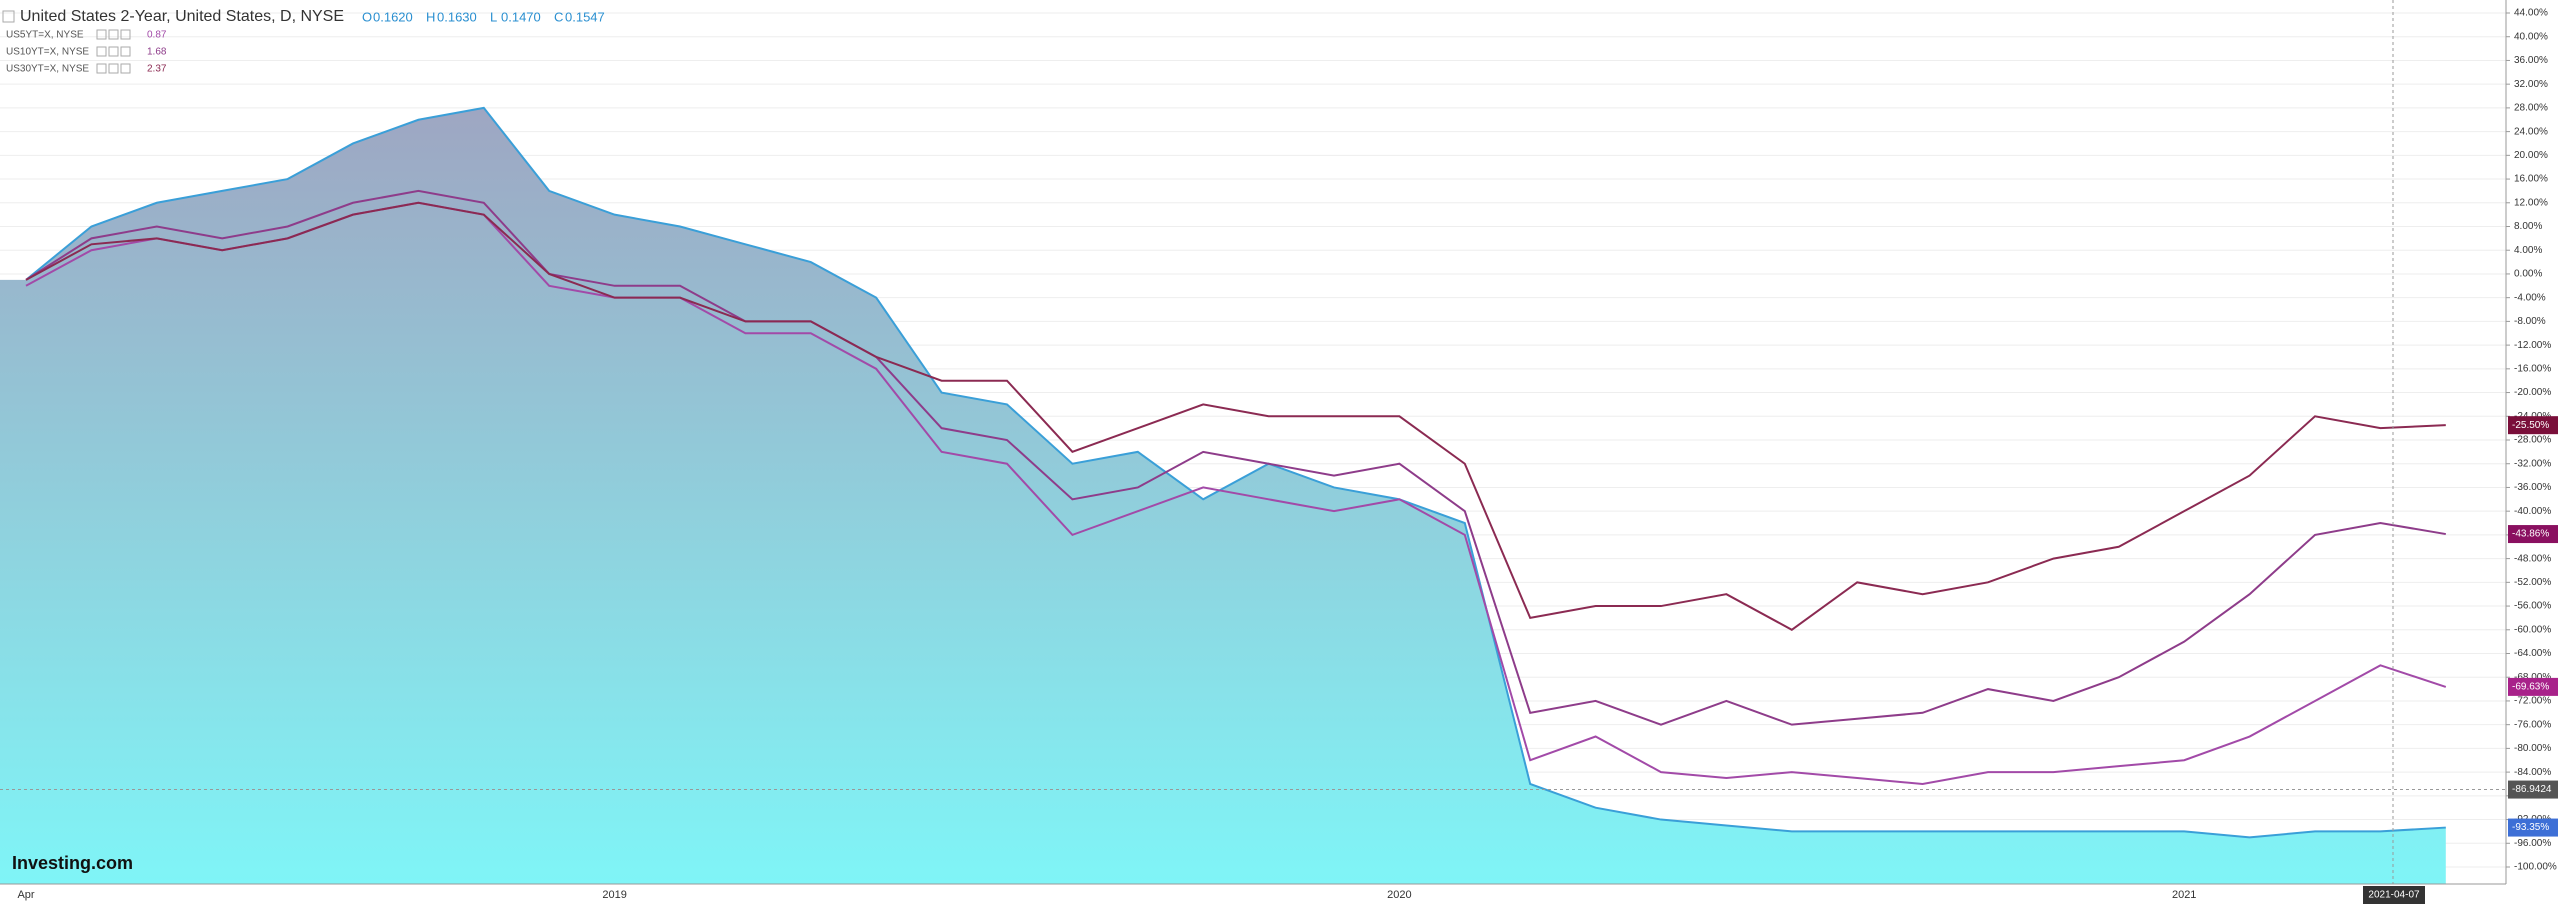  Describe the element at coordinates (1399, 895) in the screenshot. I see `x-tick-label: 2020` at that location.